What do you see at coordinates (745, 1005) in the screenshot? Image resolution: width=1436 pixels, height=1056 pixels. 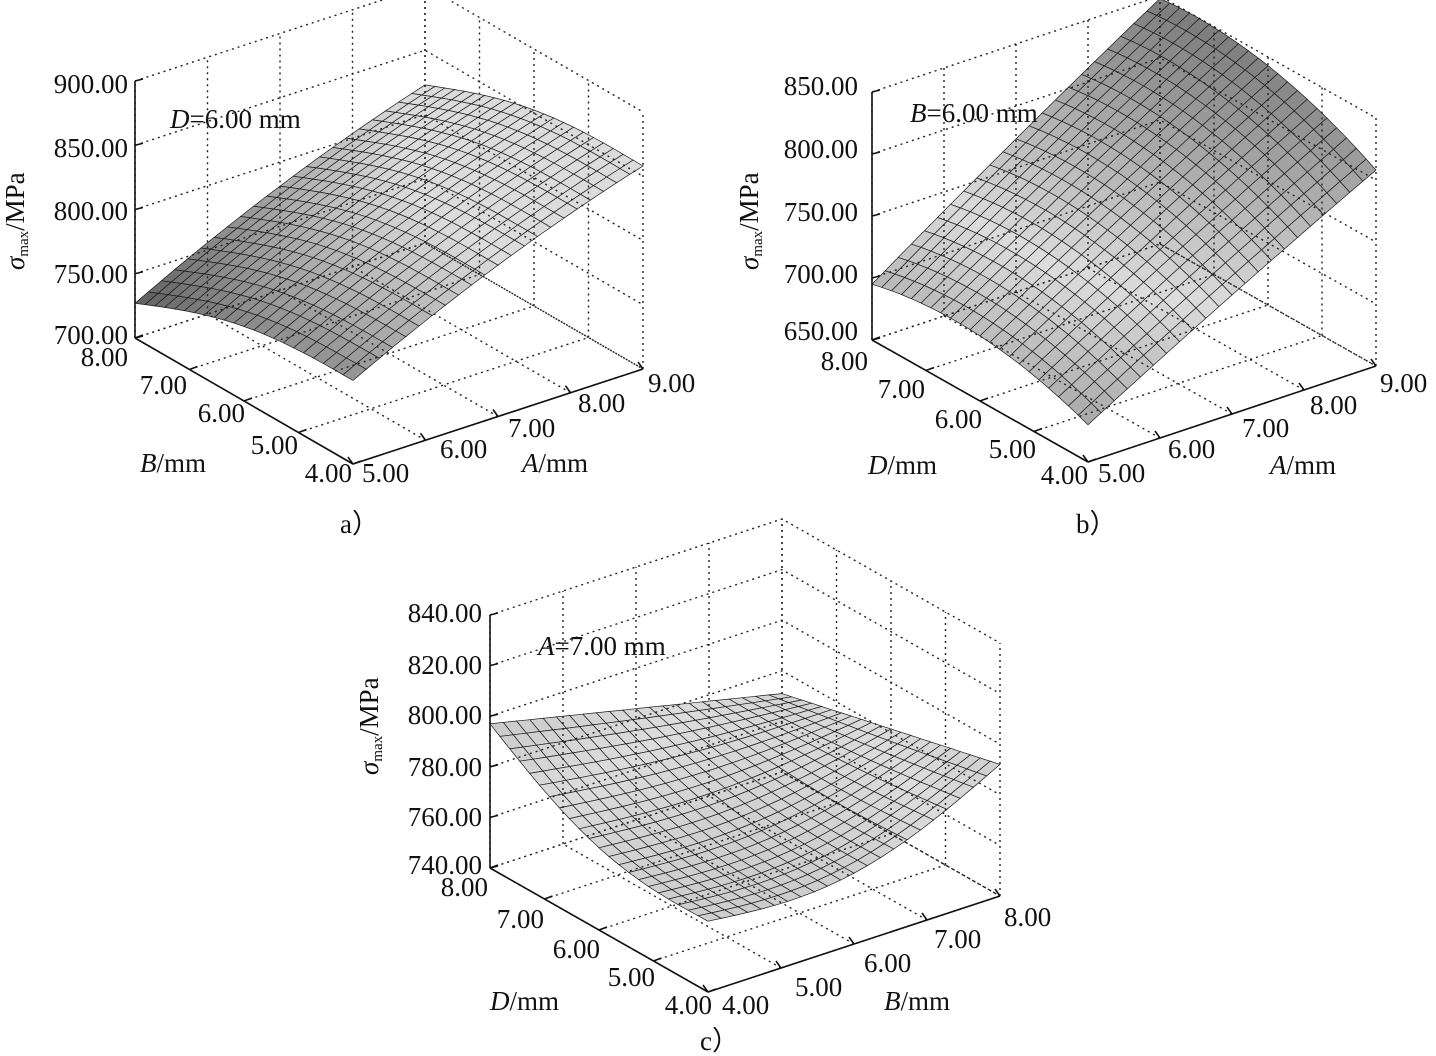 I see `x-tick-label: 4.00` at bounding box center [745, 1005].